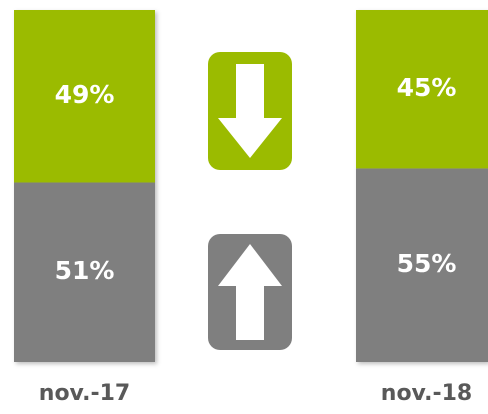 Image resolution: width=488 pixels, height=414 pixels. I want to click on value-label: 55%, so click(427, 263).